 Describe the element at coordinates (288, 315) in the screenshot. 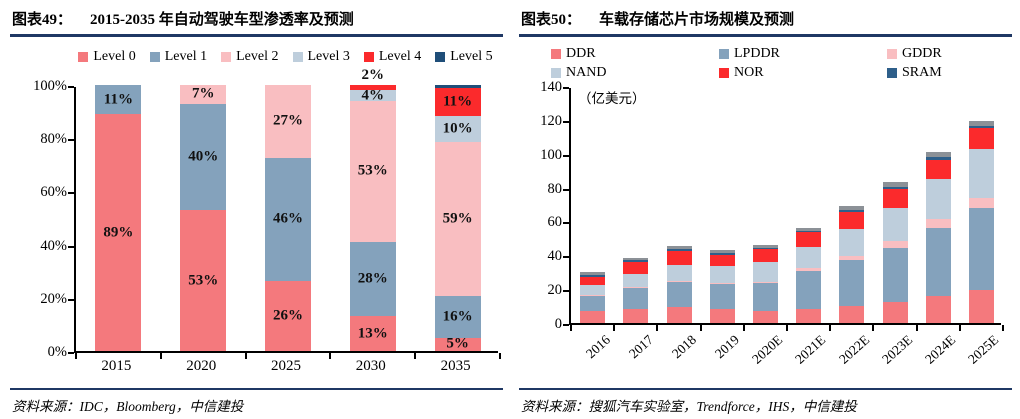

I see `segment-value-label: 26%` at that location.